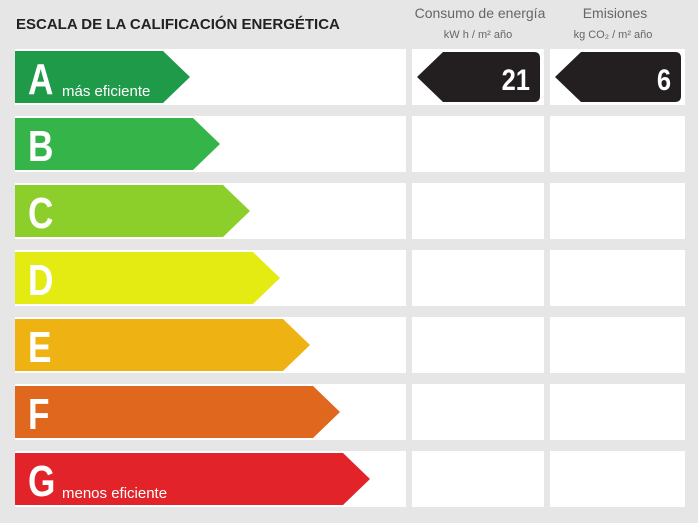 This screenshot has height=523, width=698. Describe the element at coordinates (40, 280) in the screenshot. I see `class-letter: D` at that location.